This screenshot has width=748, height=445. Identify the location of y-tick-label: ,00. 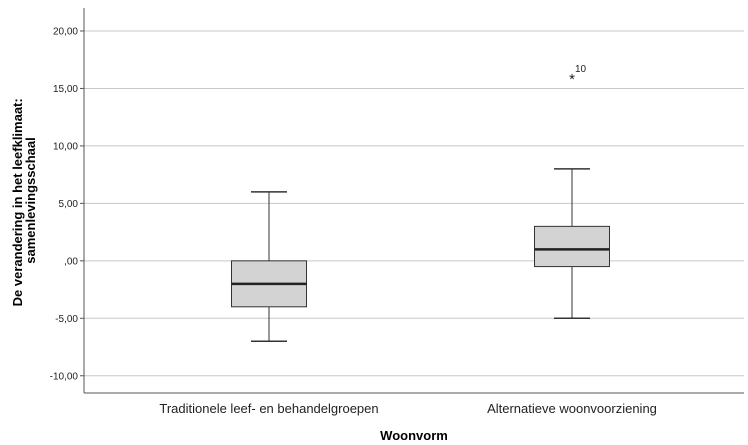
(71, 261).